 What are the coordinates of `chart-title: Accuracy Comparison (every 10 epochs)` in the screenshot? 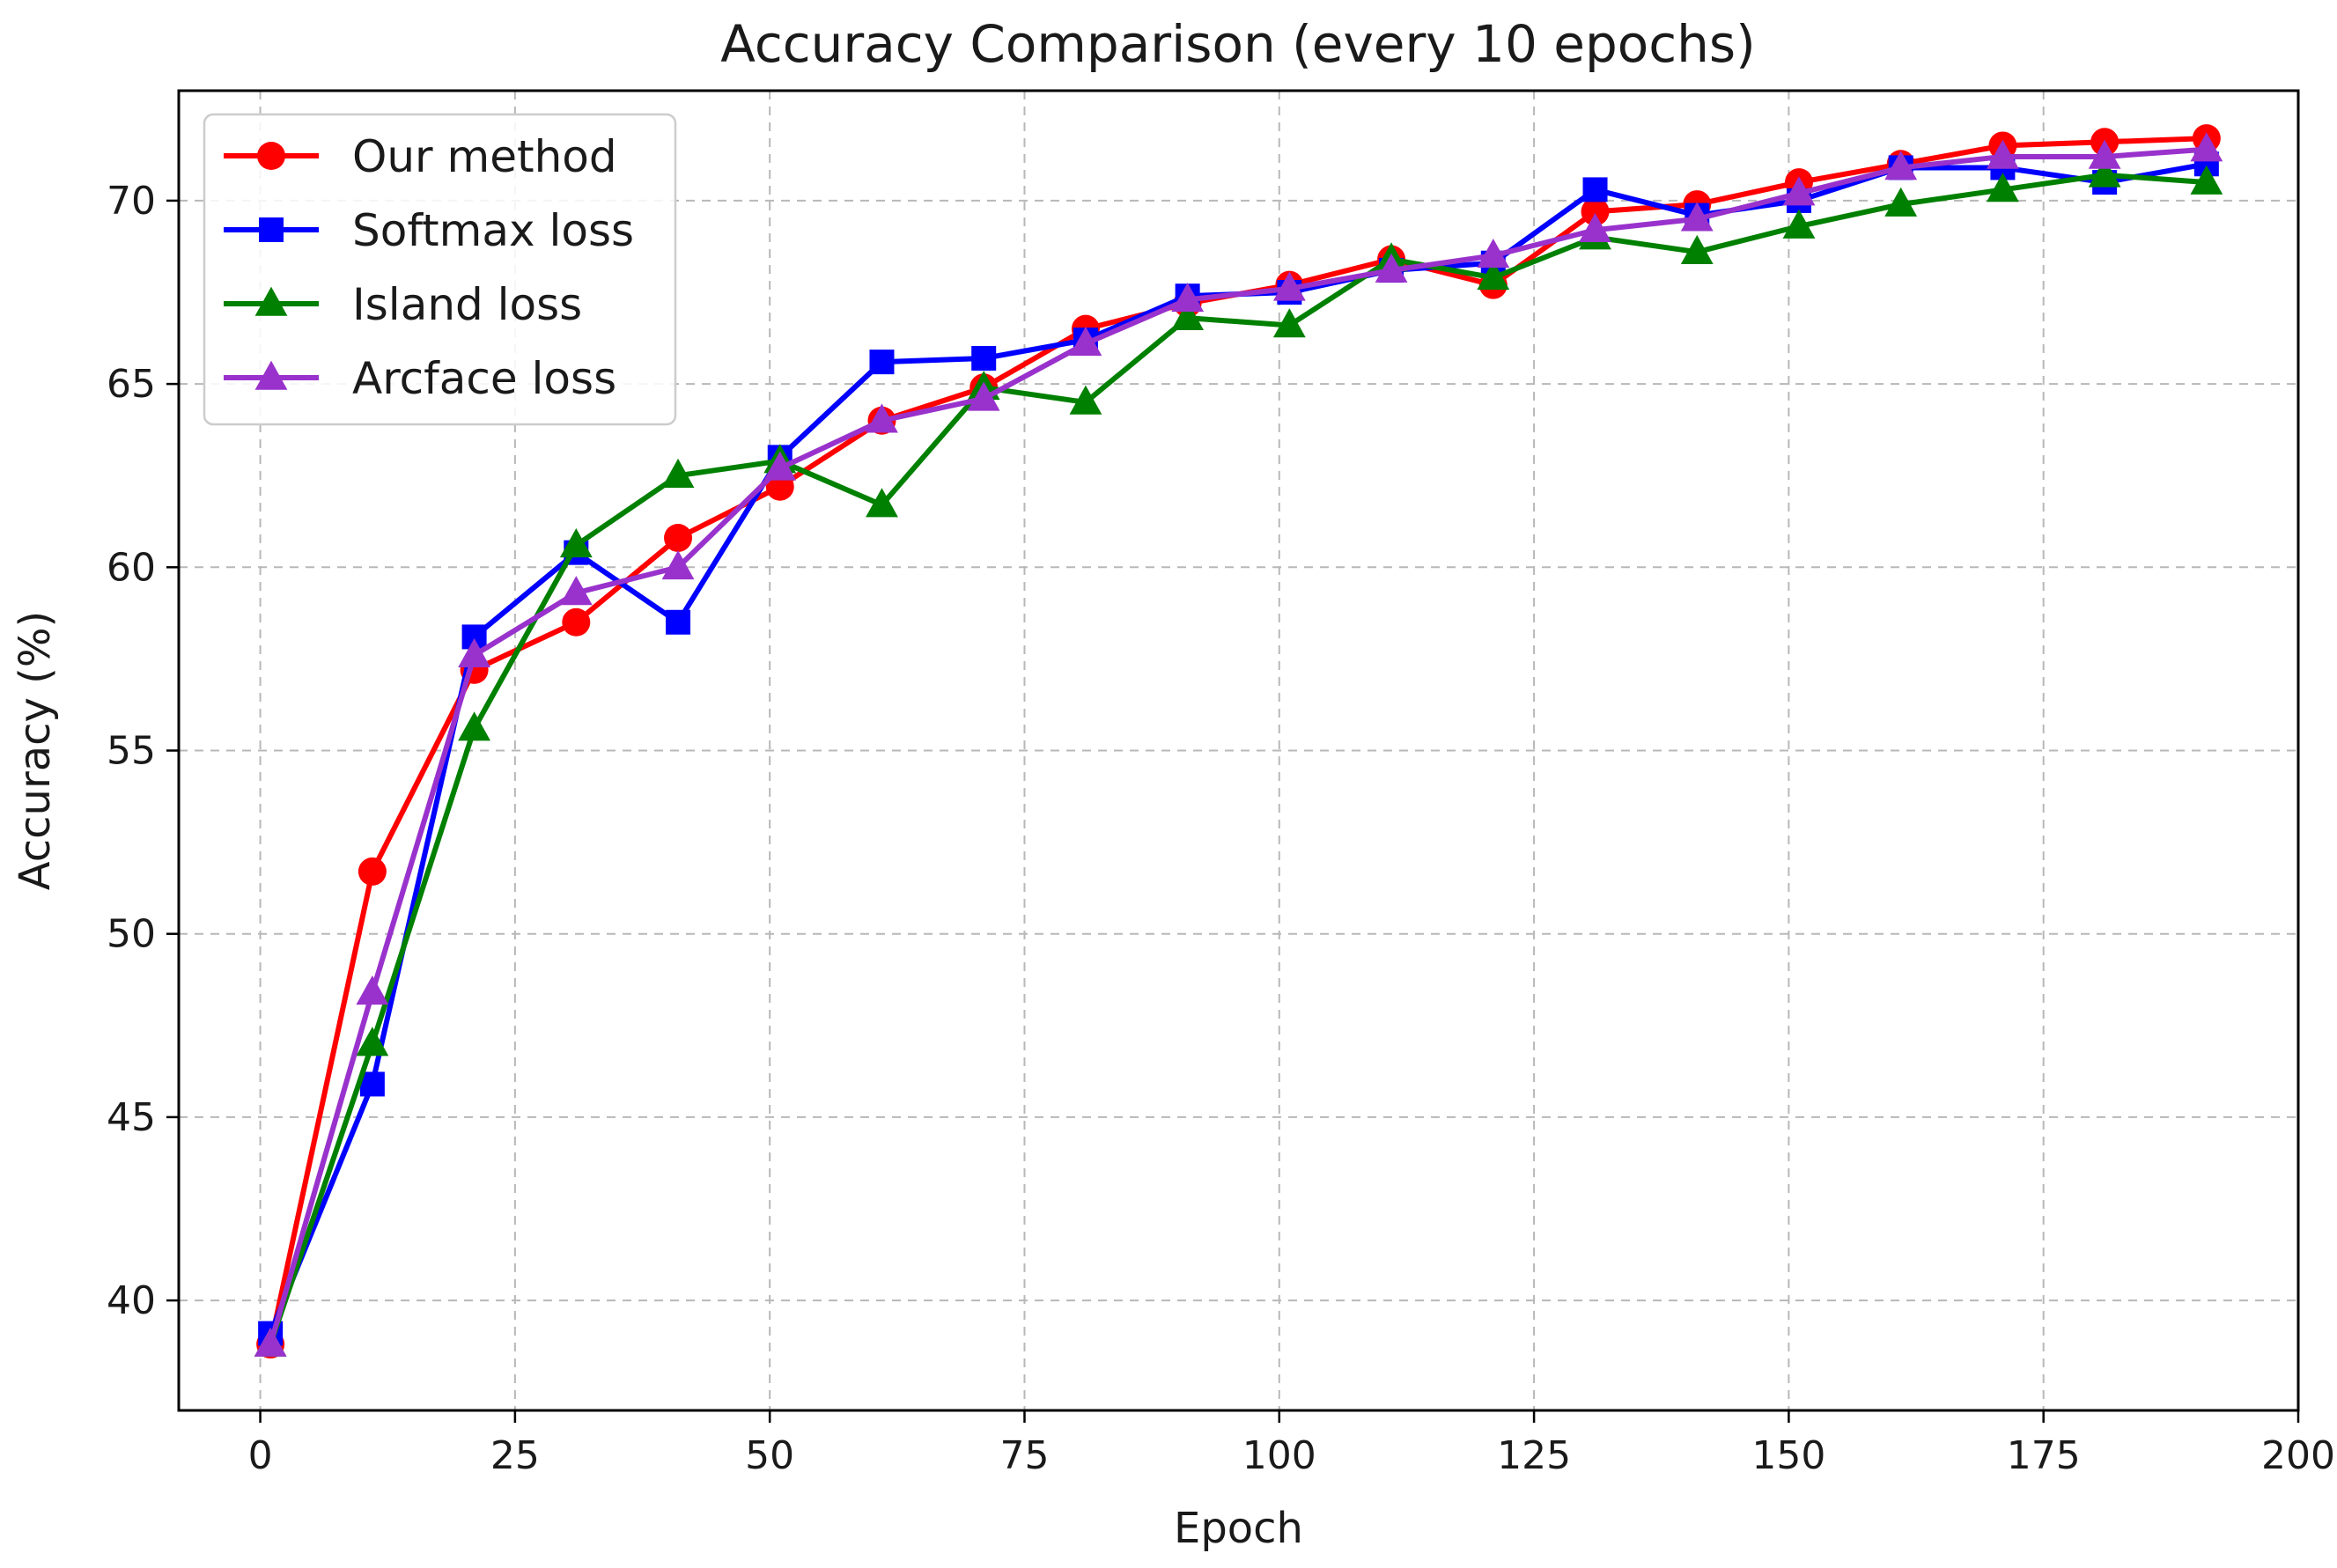 It's located at (1238, 44).